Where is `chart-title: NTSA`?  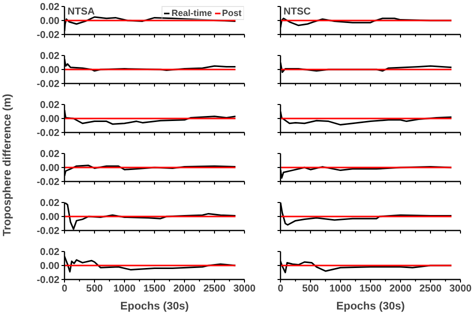 chart-title: NTSA is located at coordinates (81, 12).